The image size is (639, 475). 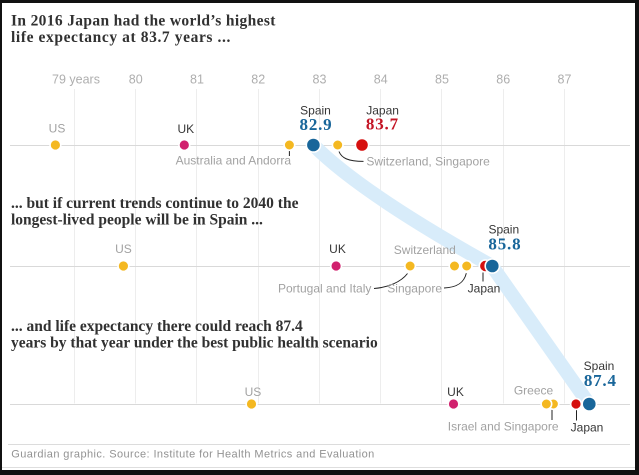 I want to click on svg-text: life expectancy at 83.7 years, so click(x=121, y=37).